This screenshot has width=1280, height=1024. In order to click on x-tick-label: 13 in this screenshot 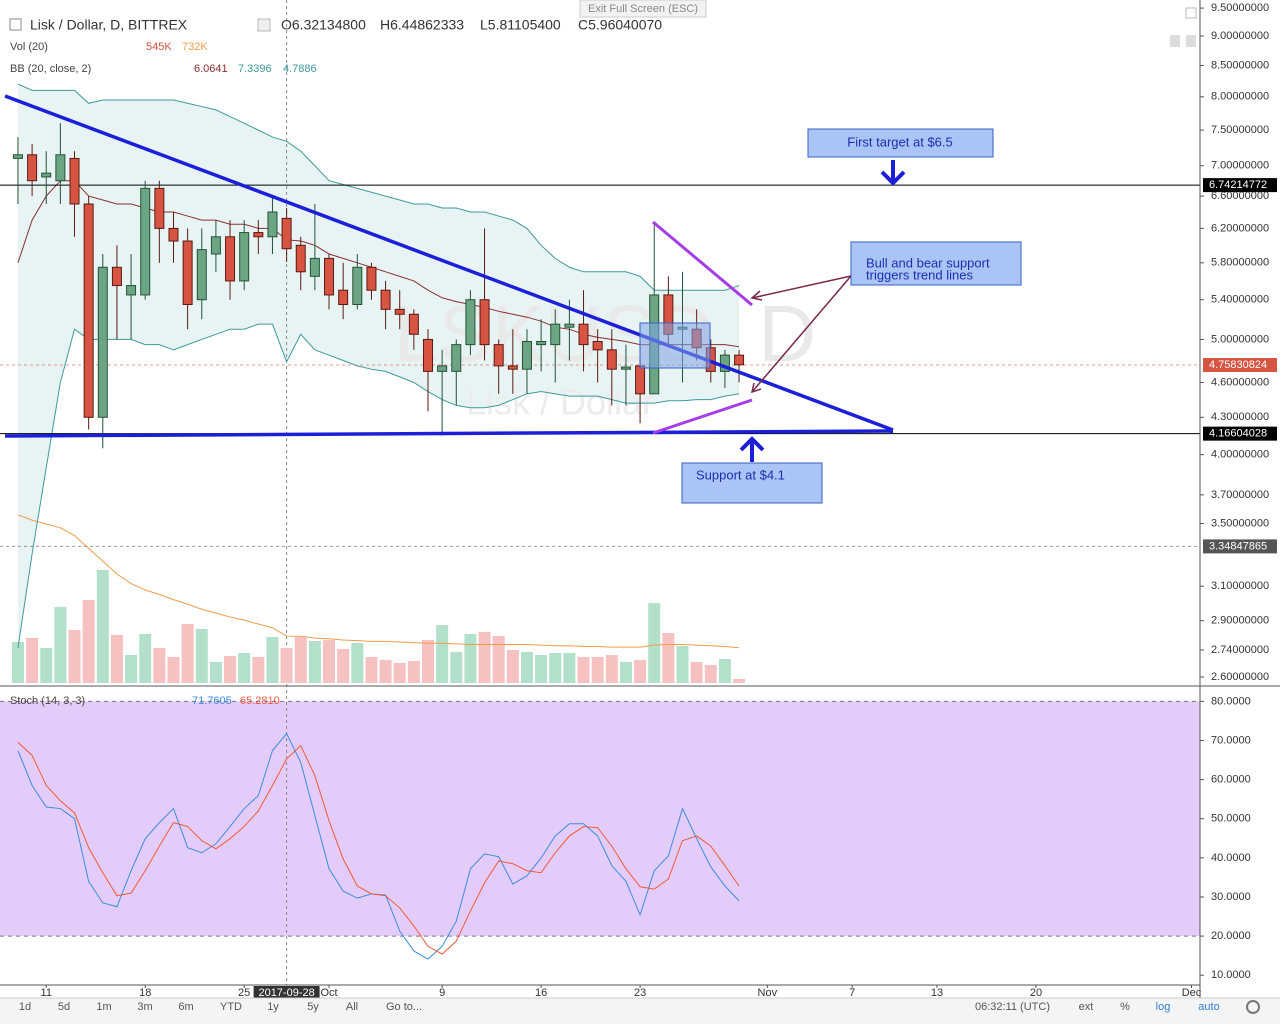, I will do `click(937, 993)`.